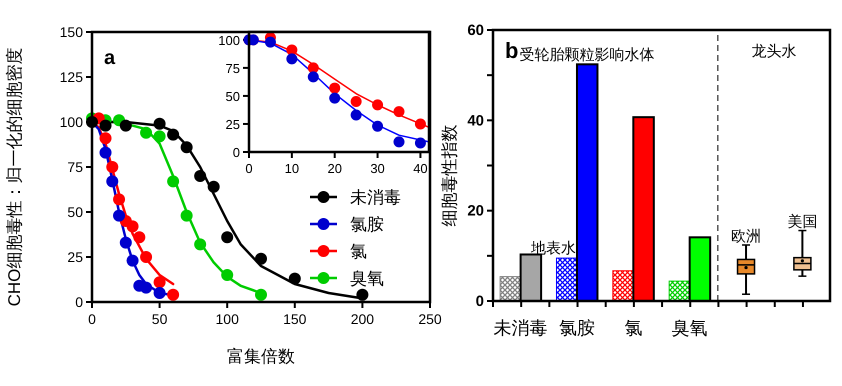 The image size is (842, 386). What do you see at coordinates (746, 236) in the screenshot?
I see `series-label: 欧洲` at bounding box center [746, 236].